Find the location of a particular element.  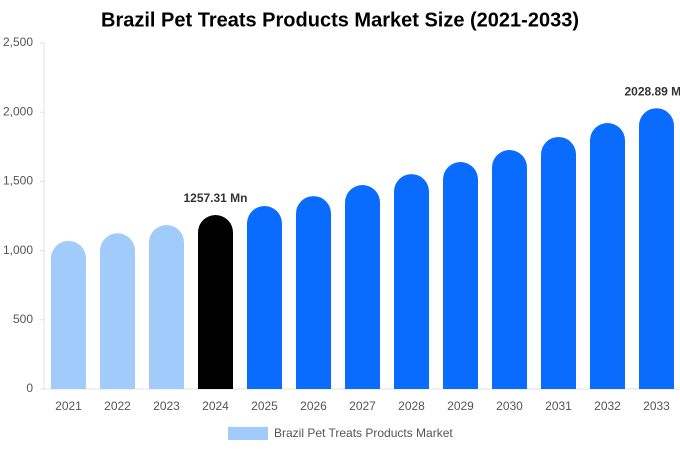

legend-label: Brazil Pet Treats Products Market is located at coordinates (363, 433).